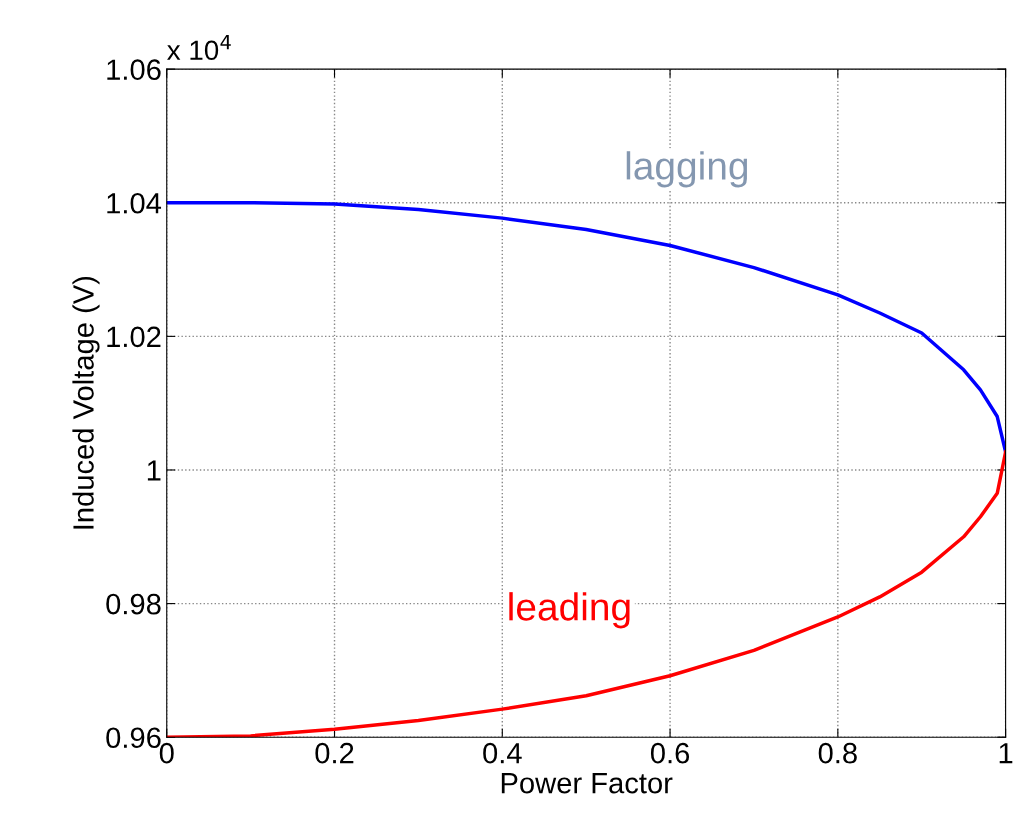 This screenshot has width=1023, height=833. Describe the element at coordinates (154, 470) in the screenshot. I see `y-tick-label: 1` at that location.